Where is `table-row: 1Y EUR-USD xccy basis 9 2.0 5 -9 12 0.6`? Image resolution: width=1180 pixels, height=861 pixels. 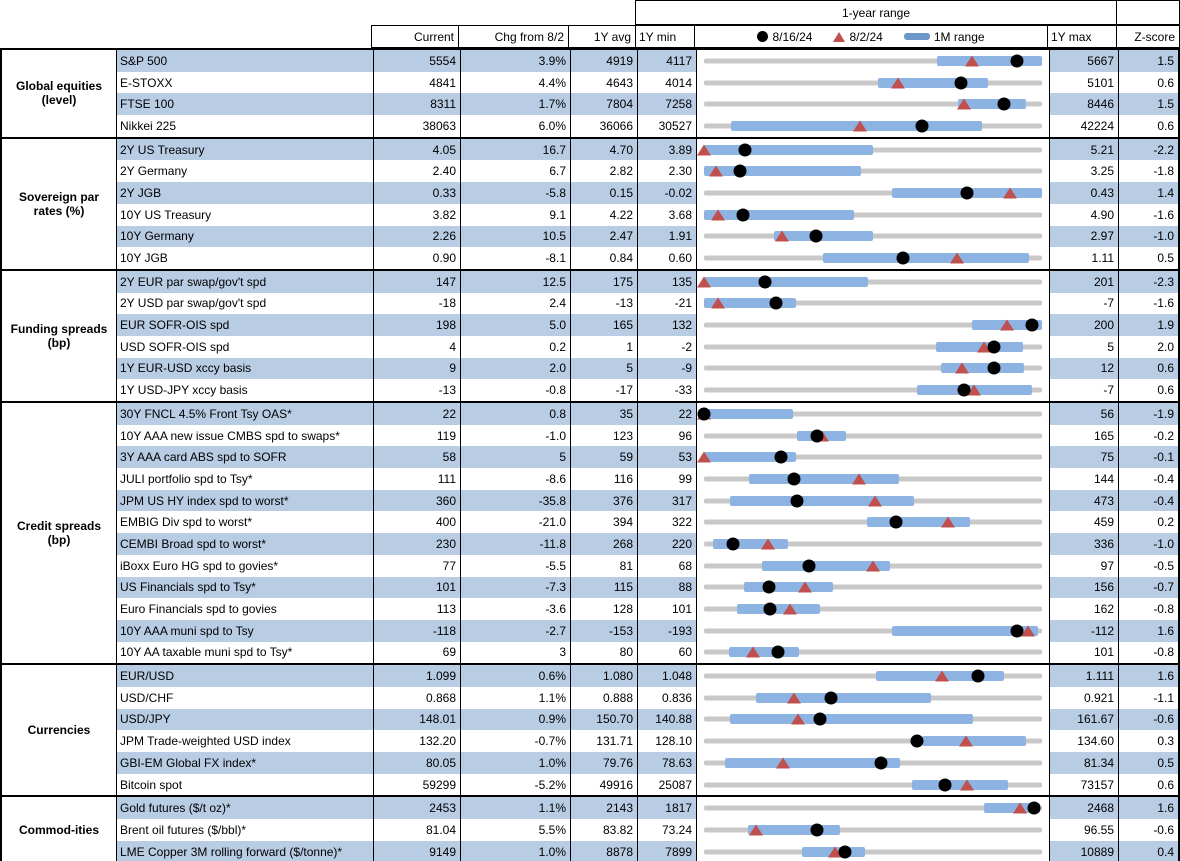
table-row: 1Y EUR-USD xccy basis 9 2.0 5 -9 12 0.6 is located at coordinates (647, 368).